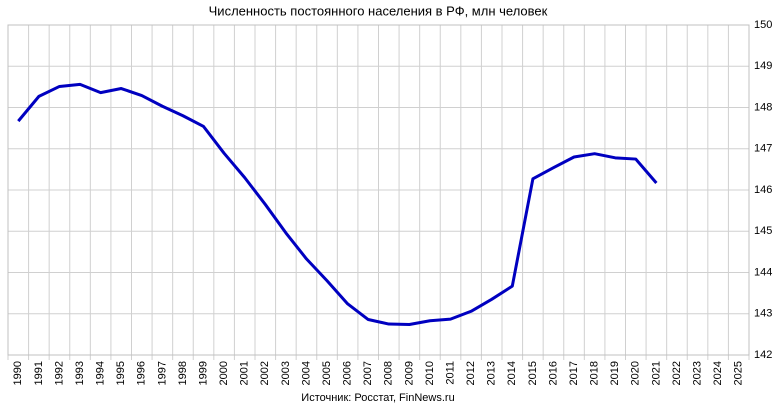  Describe the element at coordinates (553, 373) in the screenshot. I see `x-tick-label: 2016` at that location.